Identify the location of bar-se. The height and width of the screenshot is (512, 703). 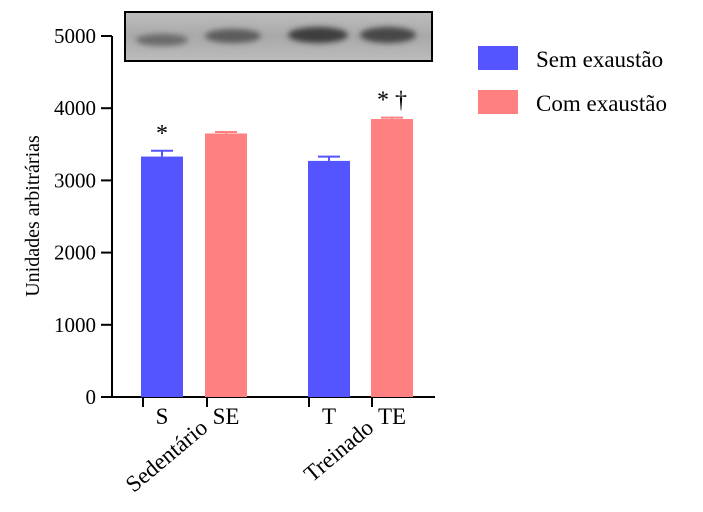
(226, 265).